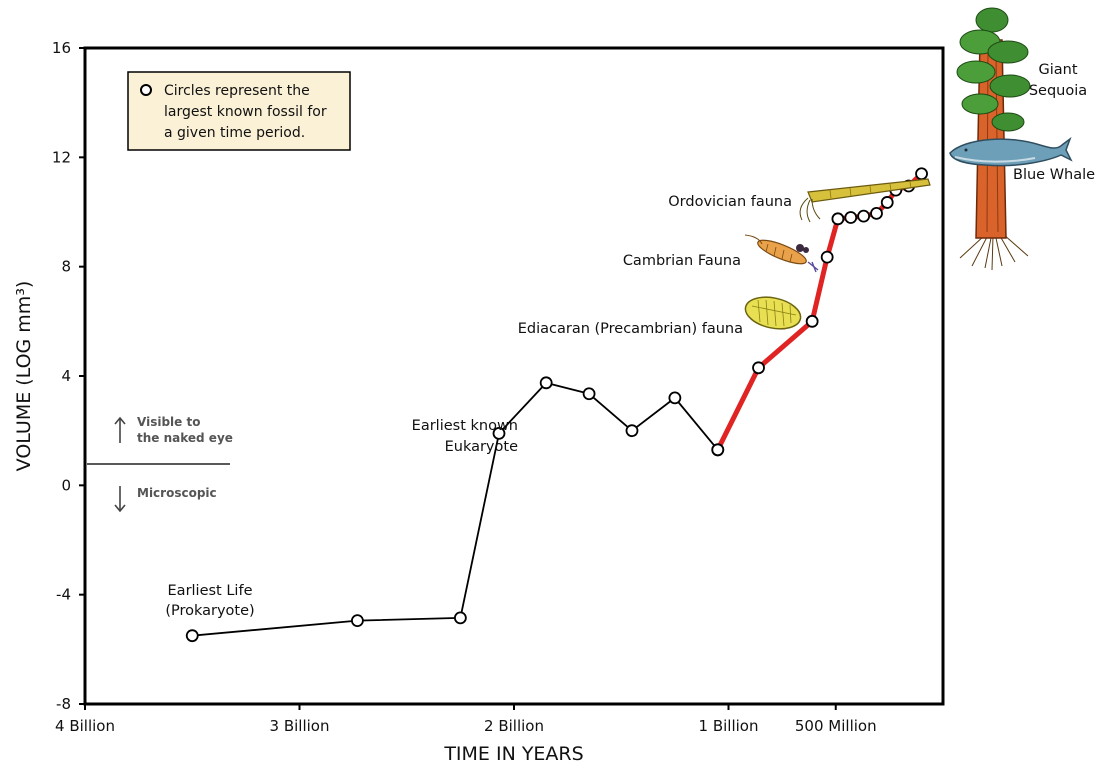  What do you see at coordinates (630, 329) in the screenshot?
I see `annotation-ediacaran: Ediacaran (Precambrian) fauna` at bounding box center [630, 329].